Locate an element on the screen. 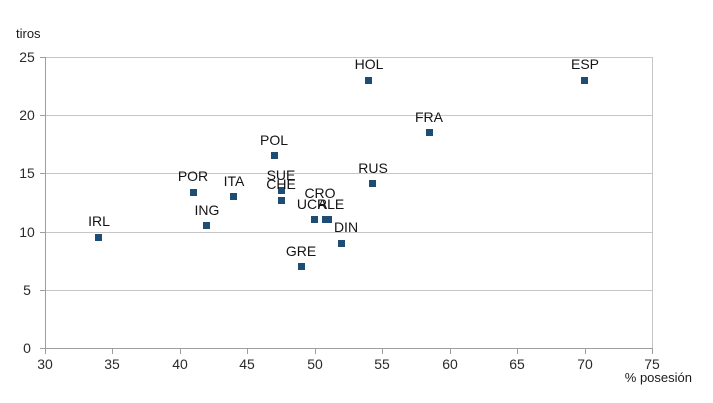 The height and width of the screenshot is (403, 713). data-point-ita is located at coordinates (233, 196).